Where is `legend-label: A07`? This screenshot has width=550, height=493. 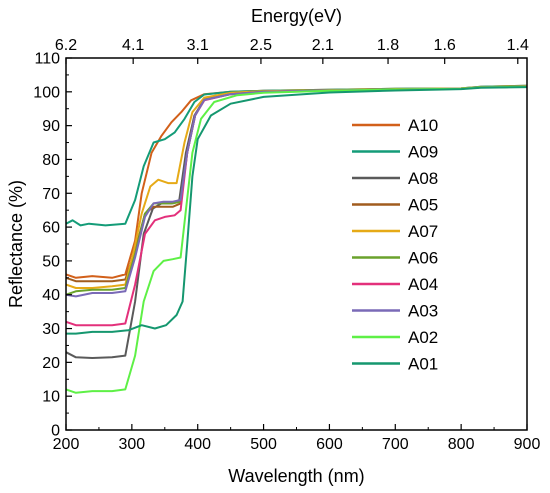
legend-label: A07 is located at coordinates (423, 231).